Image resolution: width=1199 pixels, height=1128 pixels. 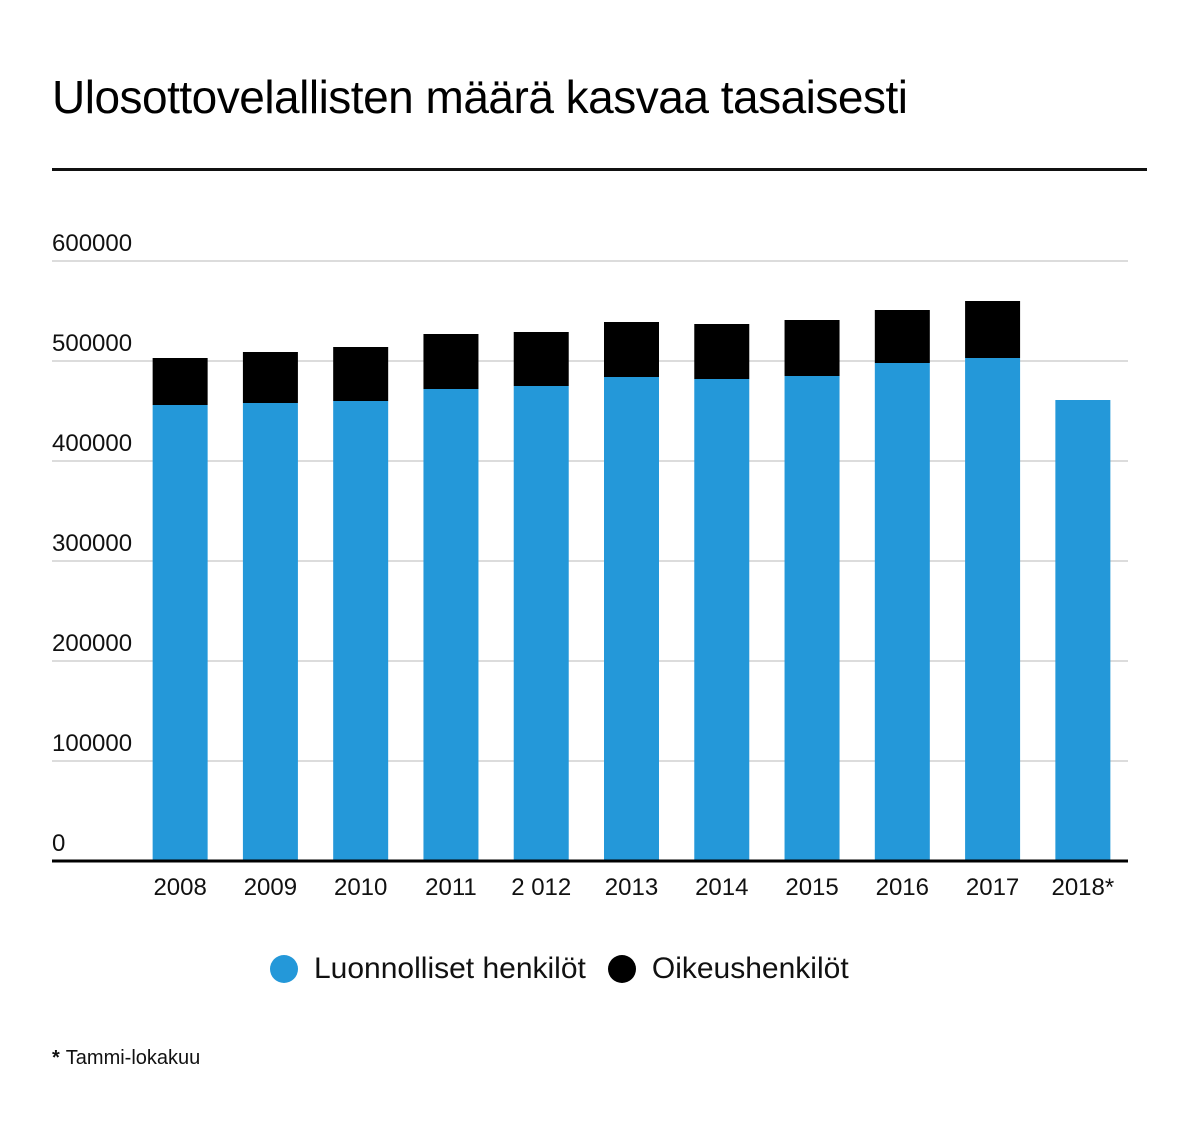 What do you see at coordinates (92, 343) in the screenshot?
I see `y-tick-label: 500000` at bounding box center [92, 343].